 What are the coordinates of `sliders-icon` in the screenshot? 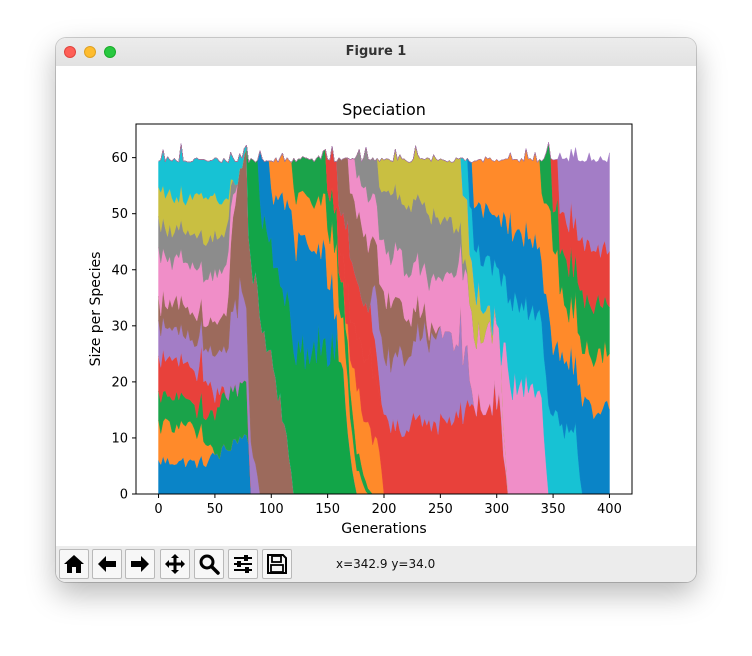 It's located at (243, 564).